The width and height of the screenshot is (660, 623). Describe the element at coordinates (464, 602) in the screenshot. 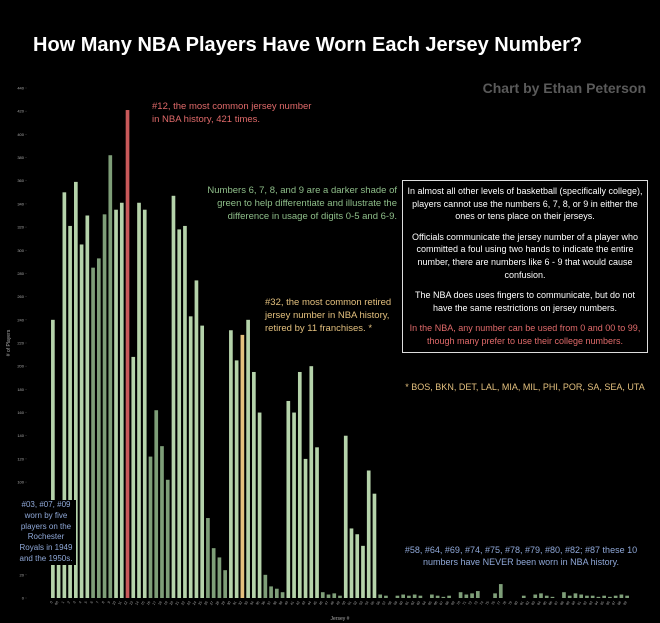

I see `x-tick-label: 71` at that location.